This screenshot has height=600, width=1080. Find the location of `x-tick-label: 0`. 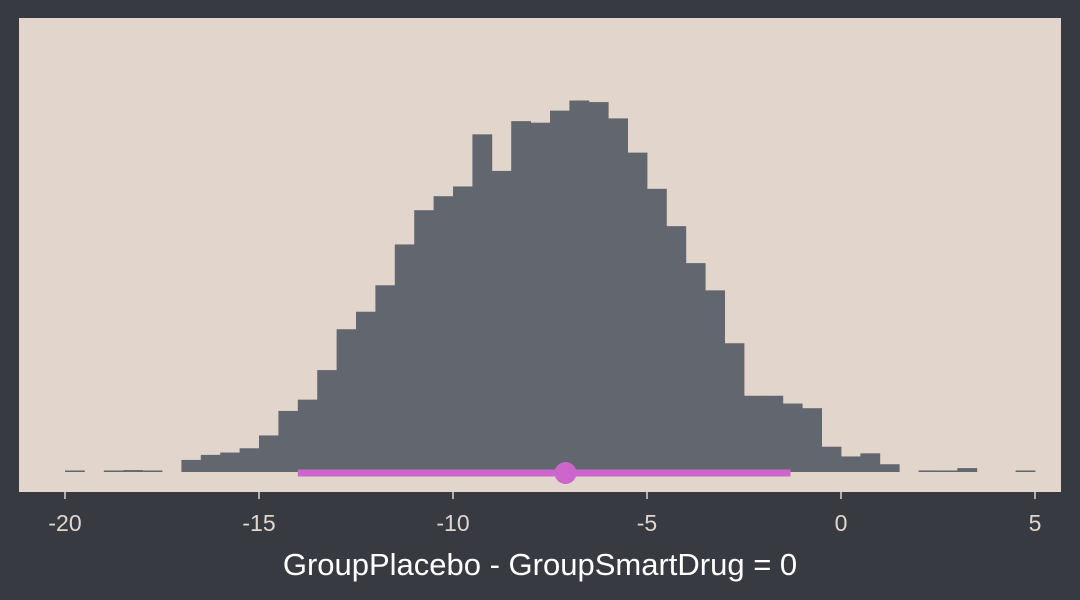

x-tick-label: 0 is located at coordinates (841, 523).